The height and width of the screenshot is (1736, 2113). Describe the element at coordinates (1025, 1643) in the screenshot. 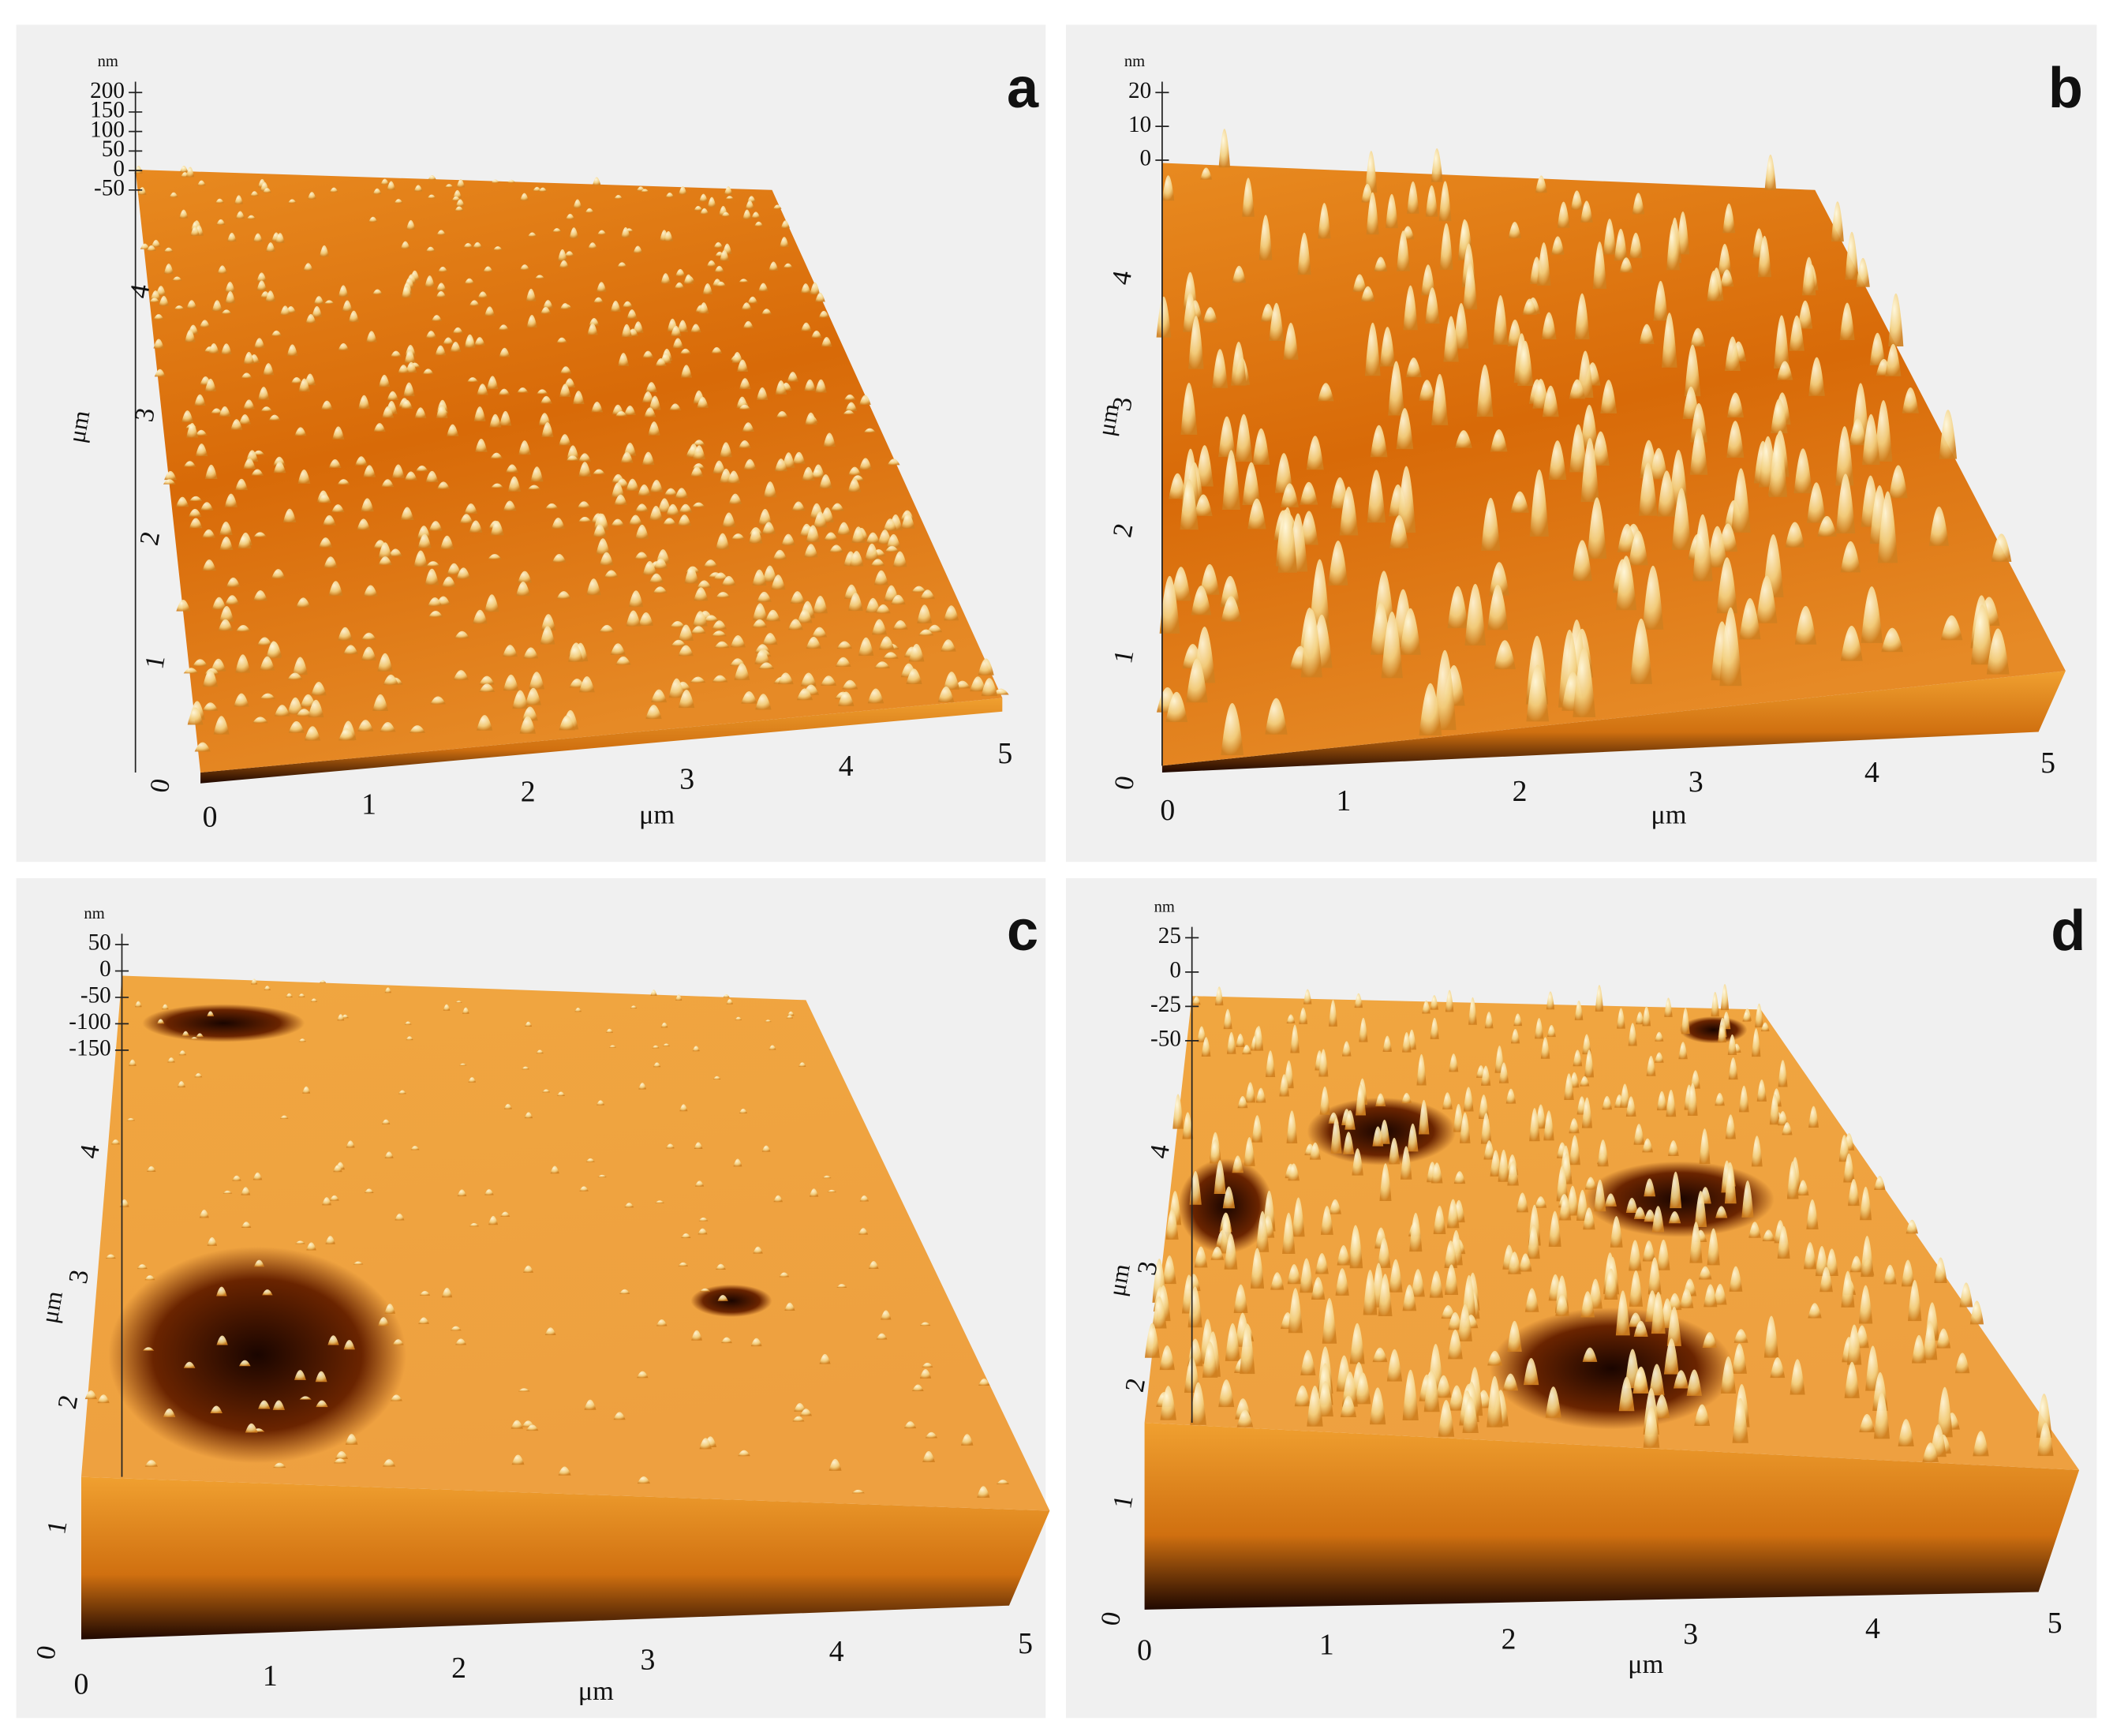

I see `x-tick-label: 5` at that location.